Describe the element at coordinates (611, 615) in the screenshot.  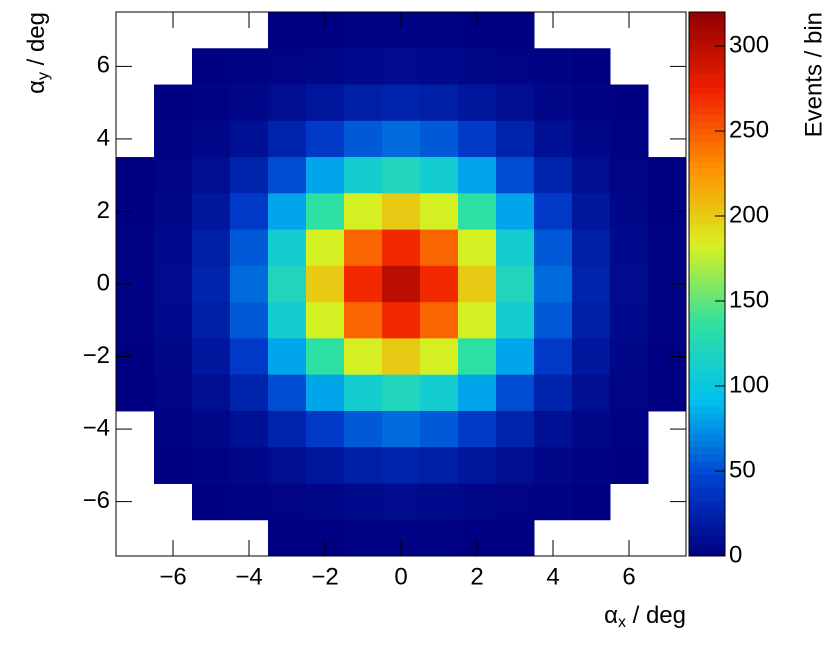
I see `x-label-symbol: α` at that location.